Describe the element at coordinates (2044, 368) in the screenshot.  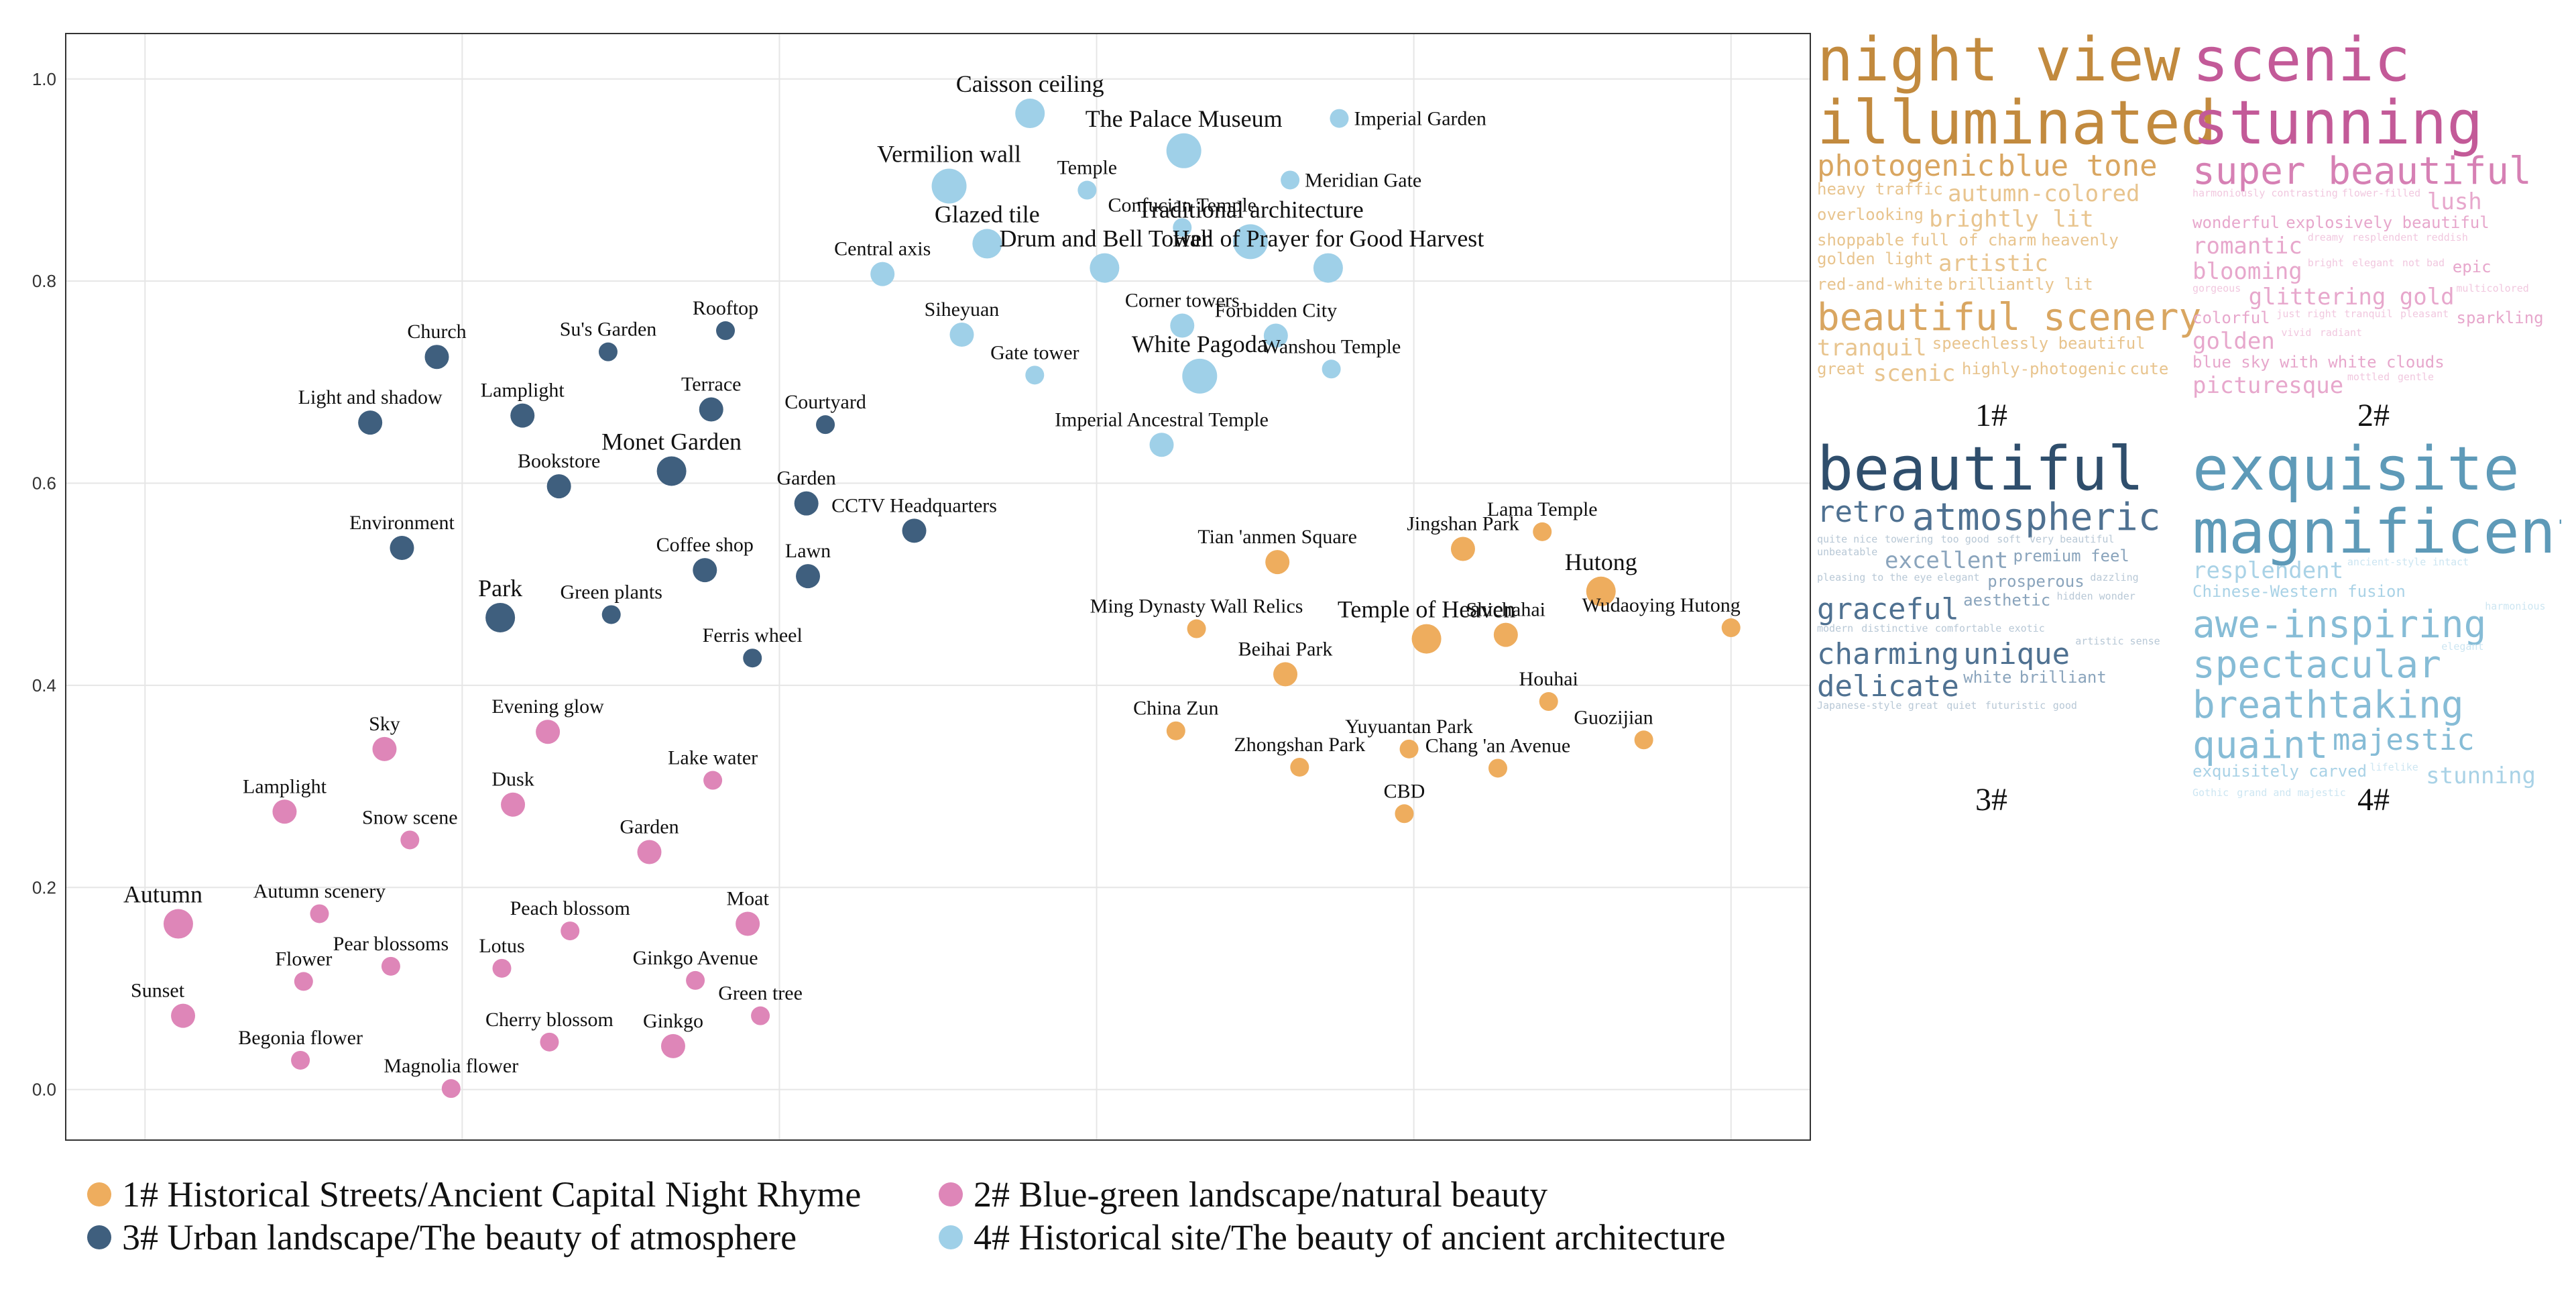
I see `cloud-word: highly-photogenic` at that location.